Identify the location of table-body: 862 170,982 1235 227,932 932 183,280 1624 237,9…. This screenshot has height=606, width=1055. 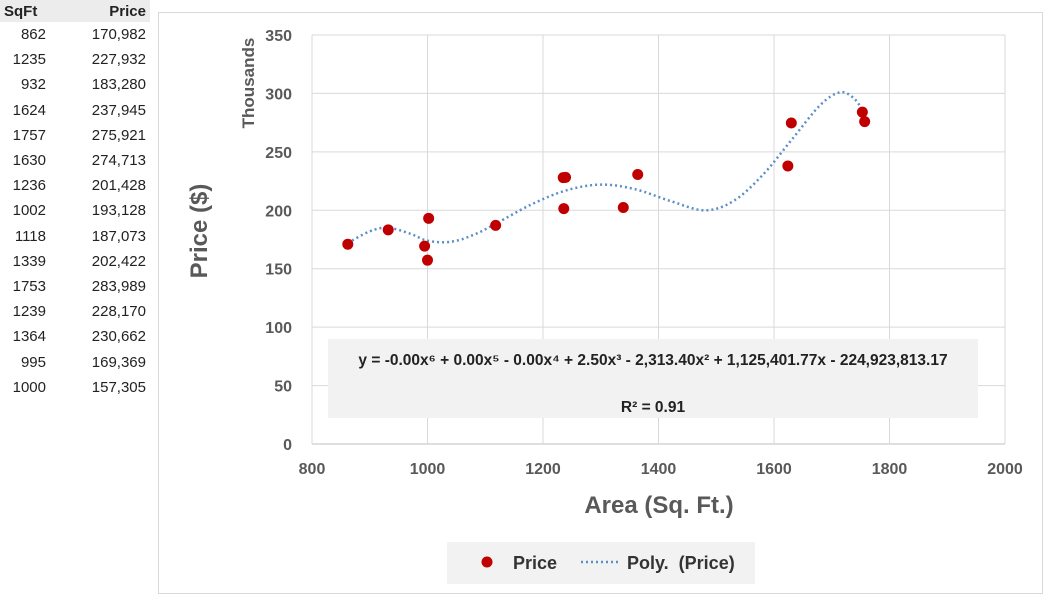
(75, 211).